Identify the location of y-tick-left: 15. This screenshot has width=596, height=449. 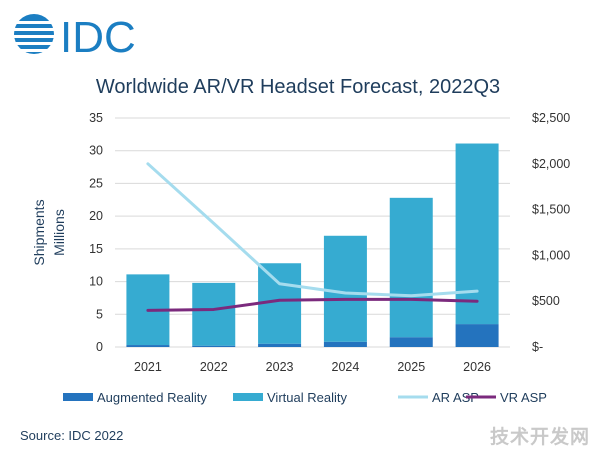
(96, 249).